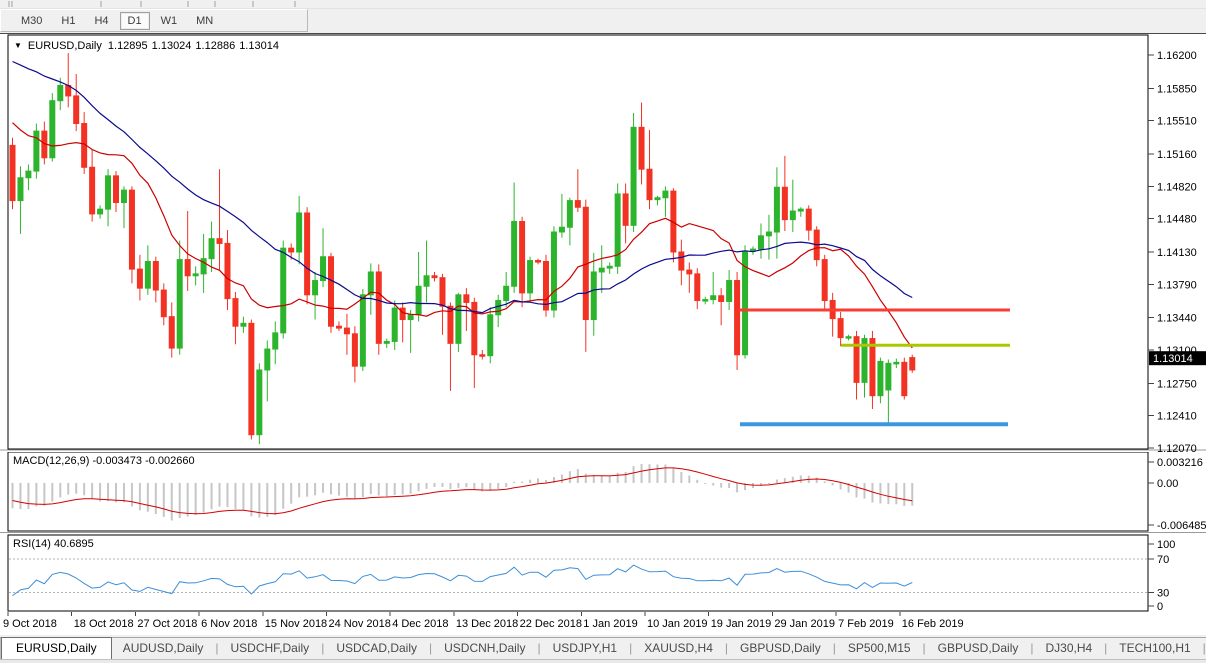  What do you see at coordinates (487, 624) in the screenshot?
I see `date-axis-label: 13 Dec 2018` at bounding box center [487, 624].